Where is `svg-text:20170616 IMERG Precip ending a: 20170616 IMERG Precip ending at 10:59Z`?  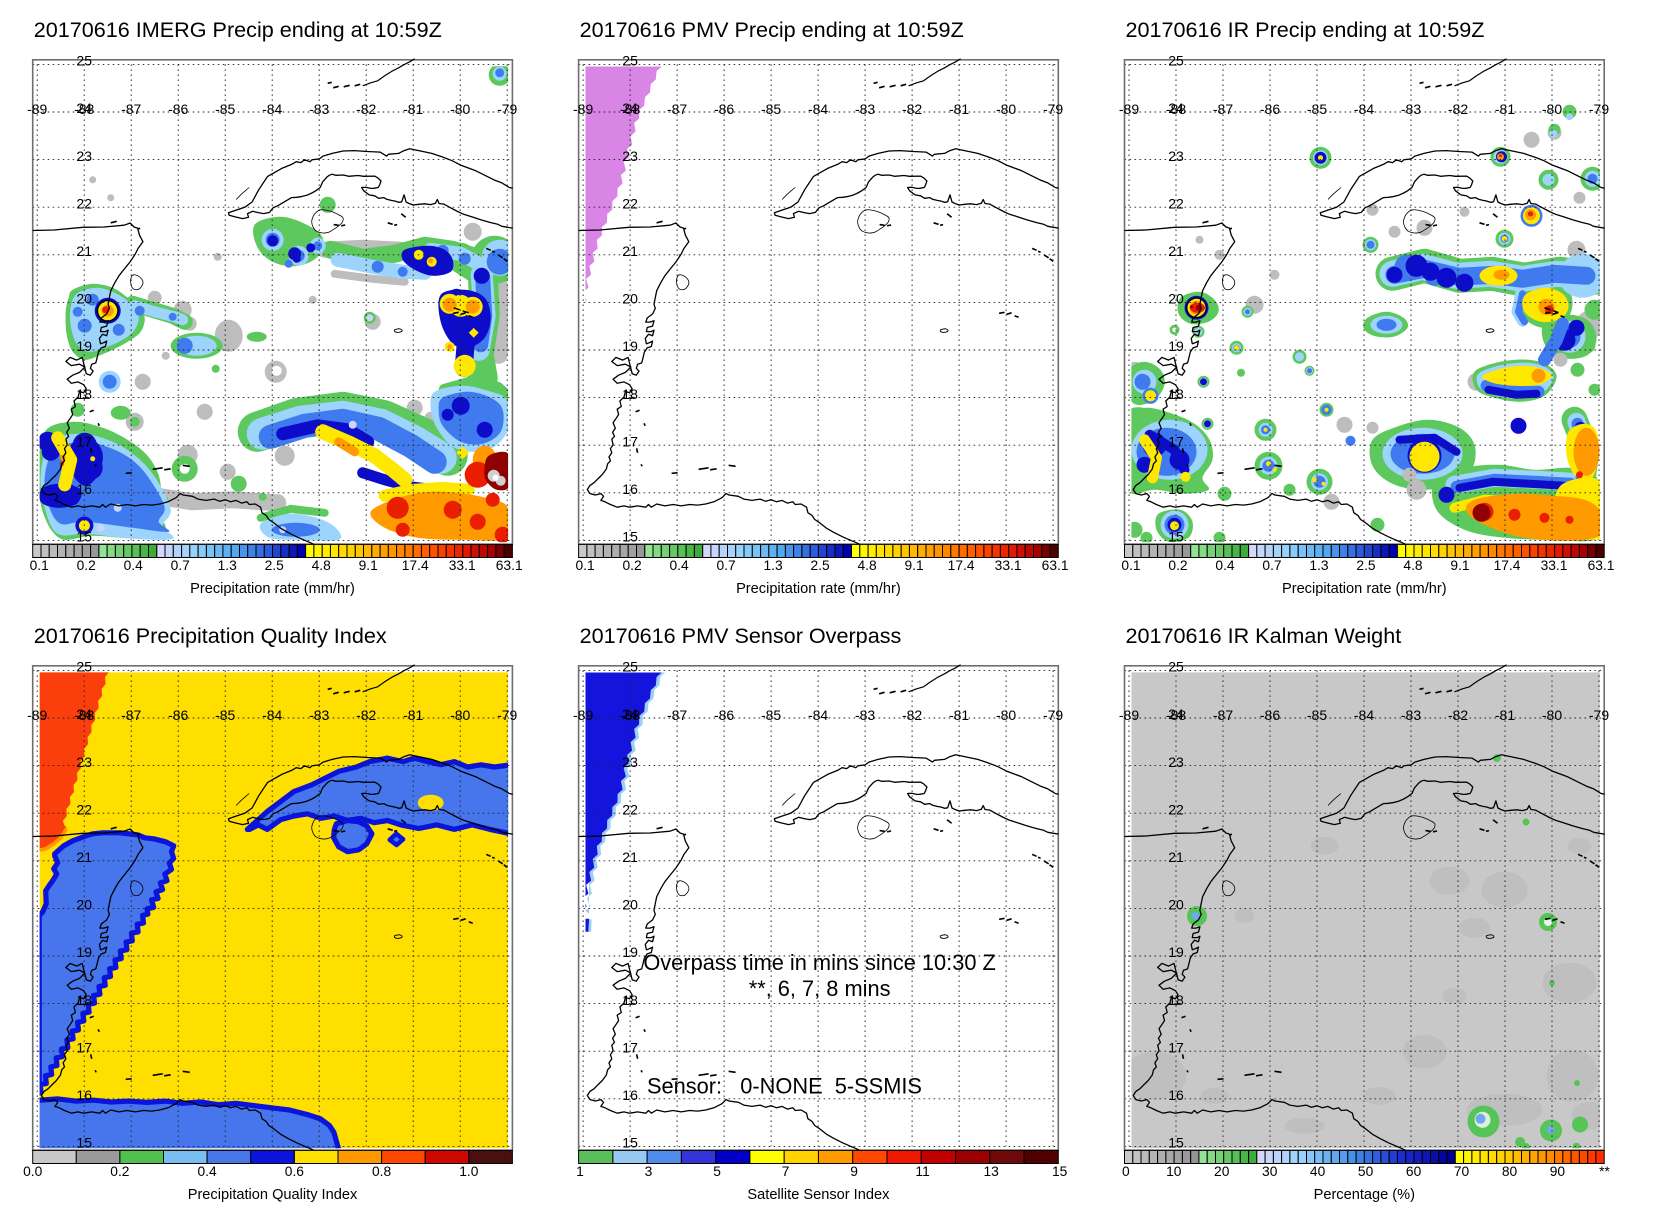
svg-text:20170616 IMERG Precip ending a: 20170616 IMERG Precip ending at 10:59Z is located at coordinates (238, 29).